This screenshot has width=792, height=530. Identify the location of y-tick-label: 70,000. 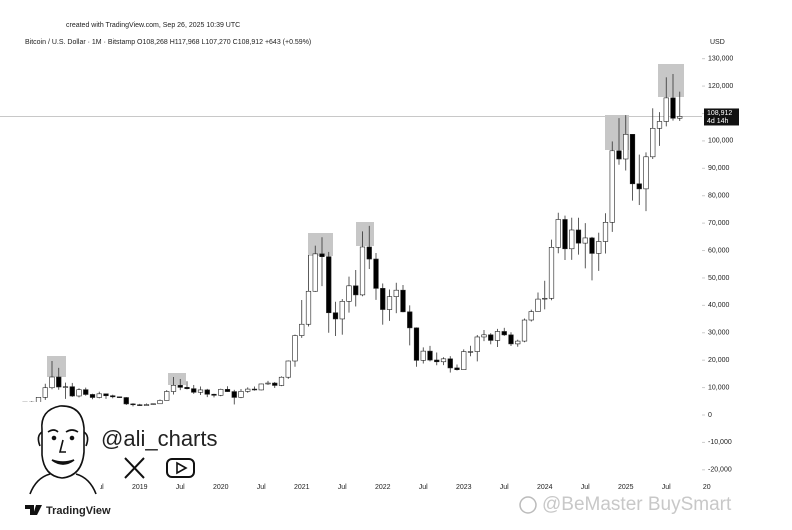
(719, 223).